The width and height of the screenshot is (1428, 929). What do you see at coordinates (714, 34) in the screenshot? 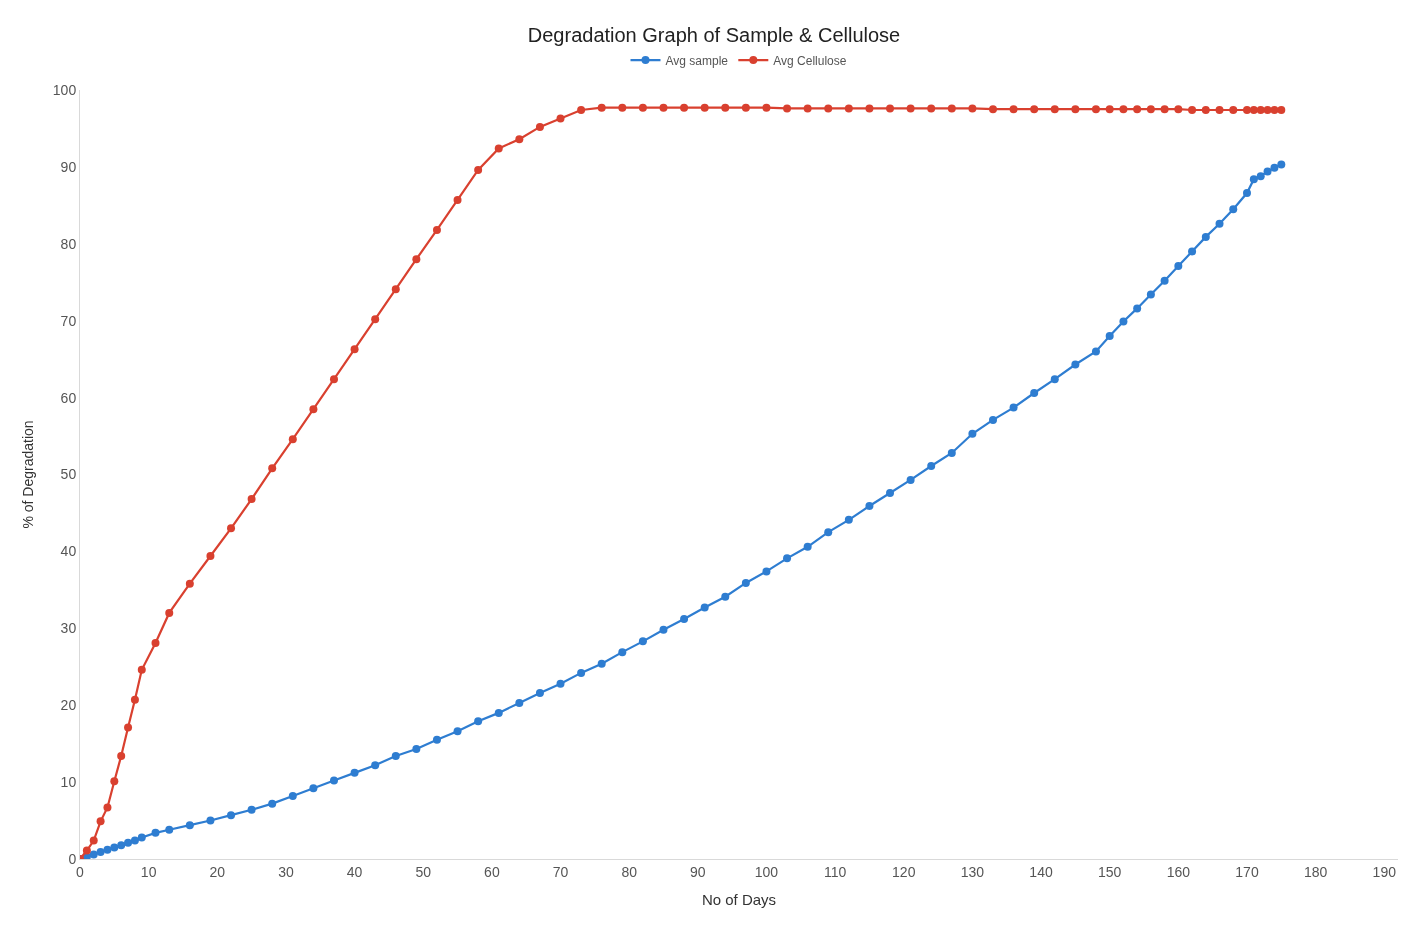
I see `chart-title: Degradation Graph of Sample & Cellulose` at bounding box center [714, 34].